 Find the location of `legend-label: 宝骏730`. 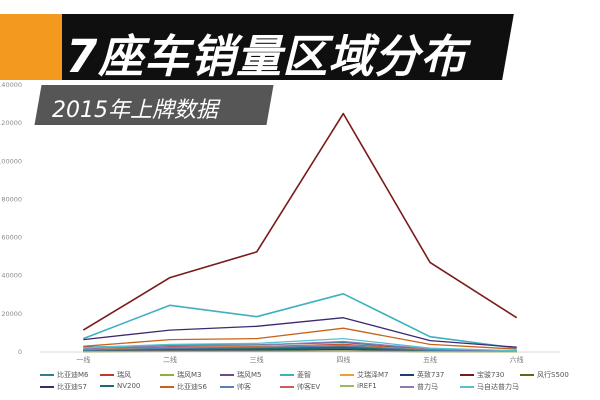

legend-label: 宝骏730 is located at coordinates (491, 375).